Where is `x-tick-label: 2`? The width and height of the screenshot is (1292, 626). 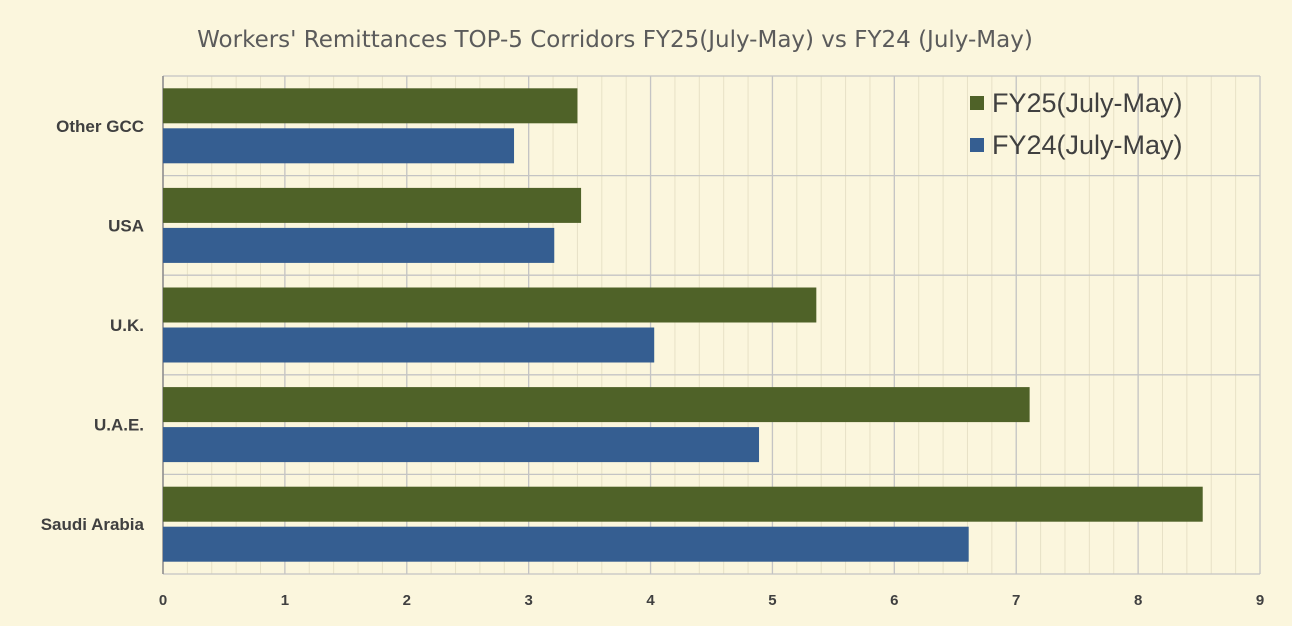
x-tick-label: 2 is located at coordinates (407, 600).